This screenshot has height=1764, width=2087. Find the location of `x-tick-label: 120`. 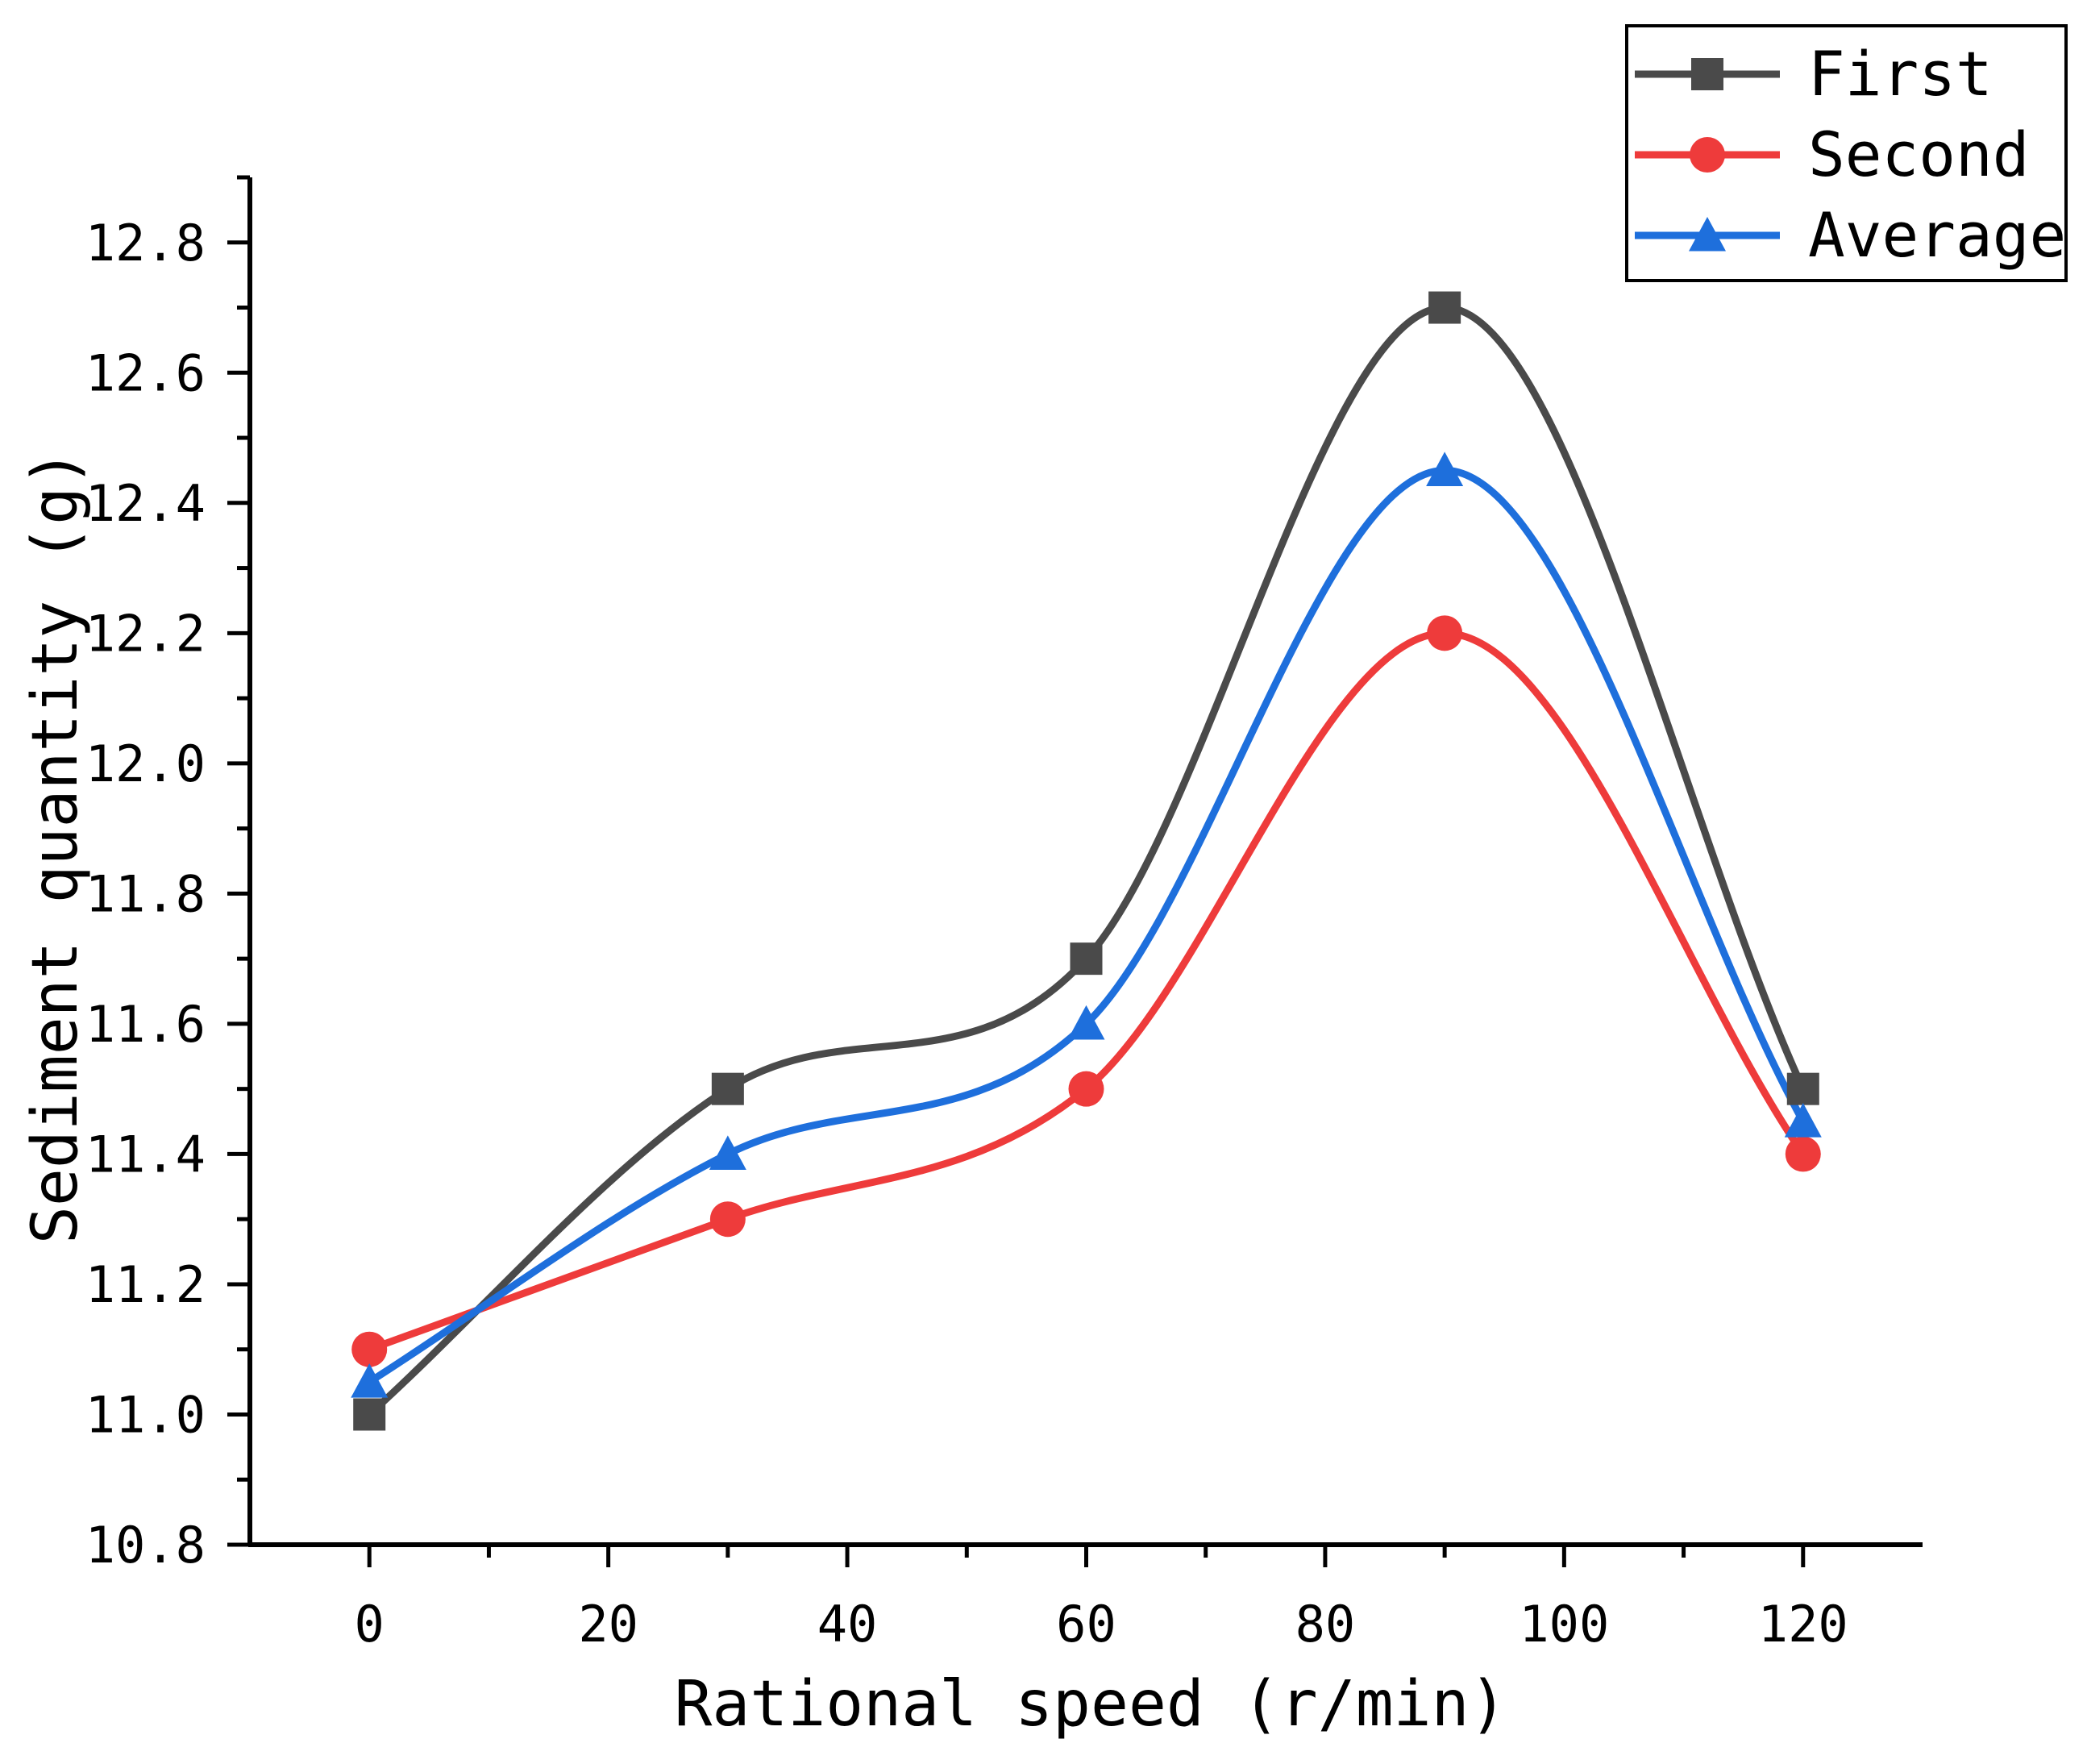

x-tick-label: 120 is located at coordinates (1803, 1624).